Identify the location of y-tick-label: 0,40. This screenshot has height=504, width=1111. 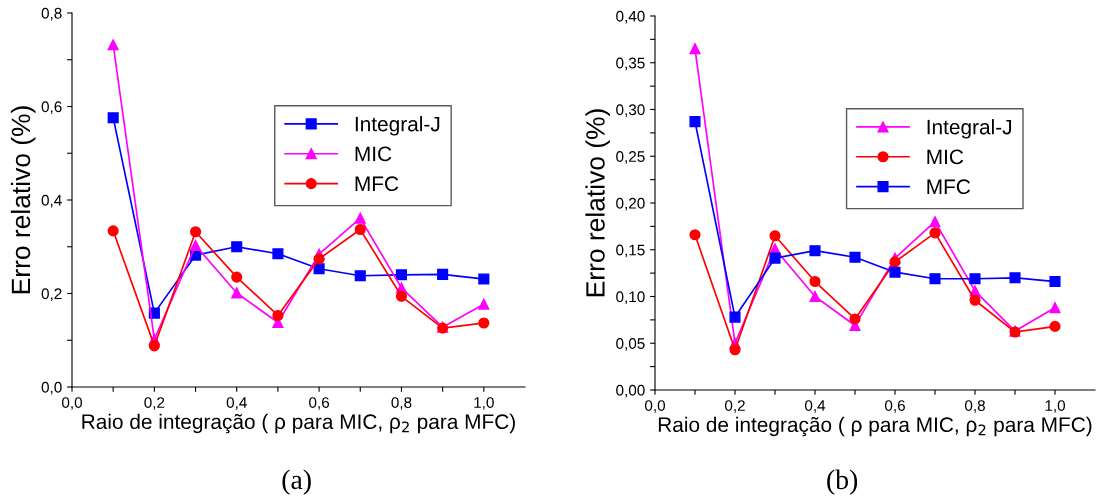
(630, 17).